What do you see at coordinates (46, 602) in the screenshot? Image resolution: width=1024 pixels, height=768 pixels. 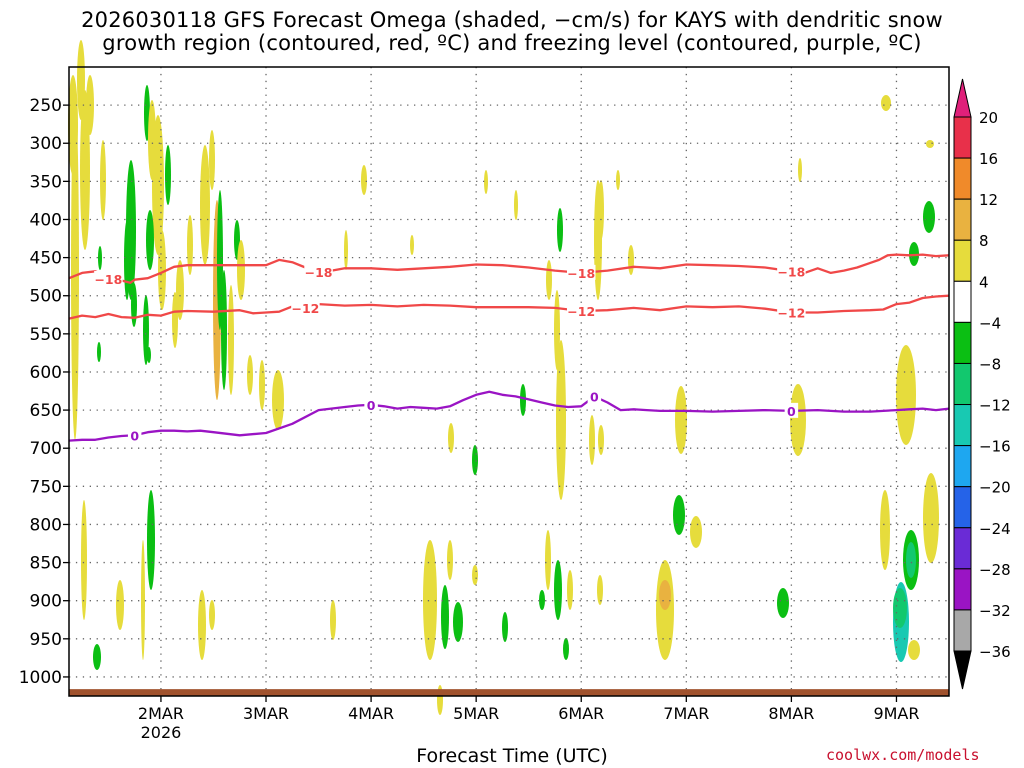 I see `y-tick-label: 900` at bounding box center [46, 602].